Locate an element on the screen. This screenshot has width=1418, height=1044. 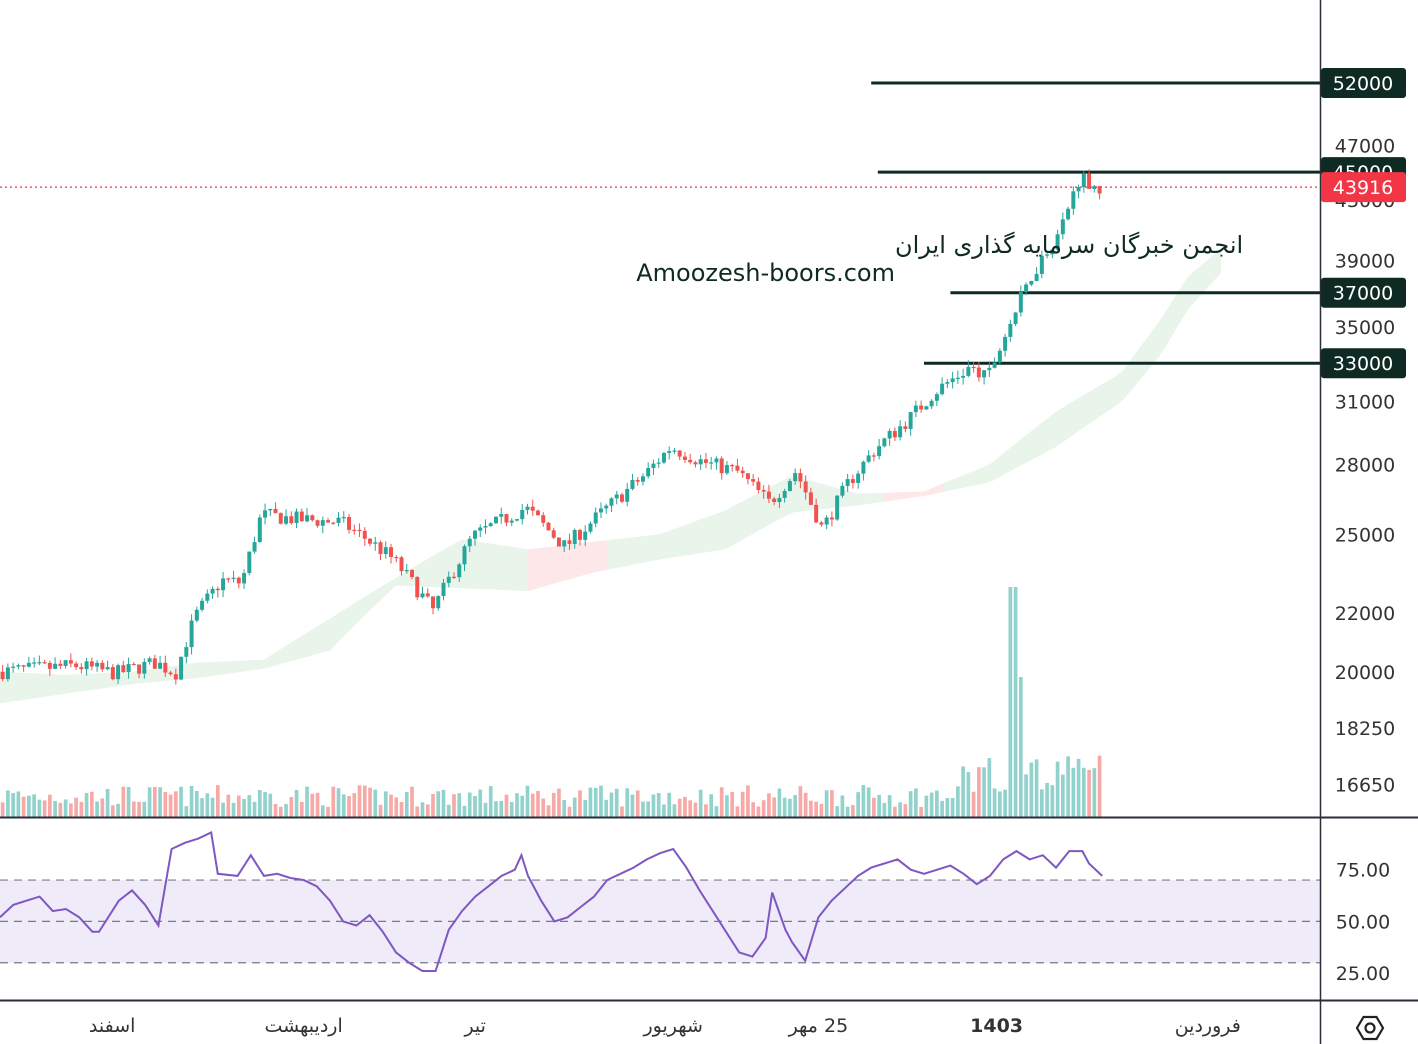
price-tick-label: 28000 is located at coordinates (1365, 465).